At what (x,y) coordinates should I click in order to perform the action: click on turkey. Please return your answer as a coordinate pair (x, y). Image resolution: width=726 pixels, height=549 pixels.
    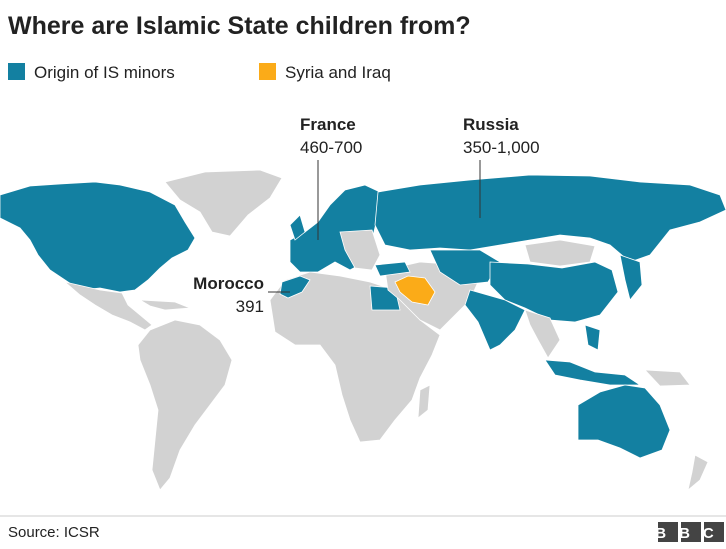
    Looking at the image, I should click on (392, 269).